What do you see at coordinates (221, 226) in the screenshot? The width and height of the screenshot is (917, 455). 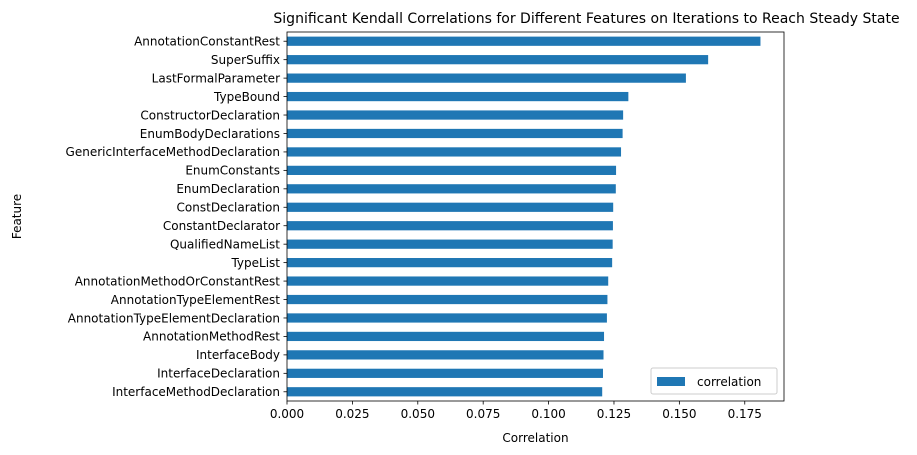 I see `y-tick-label: ConstantDeclarator` at bounding box center [221, 226].